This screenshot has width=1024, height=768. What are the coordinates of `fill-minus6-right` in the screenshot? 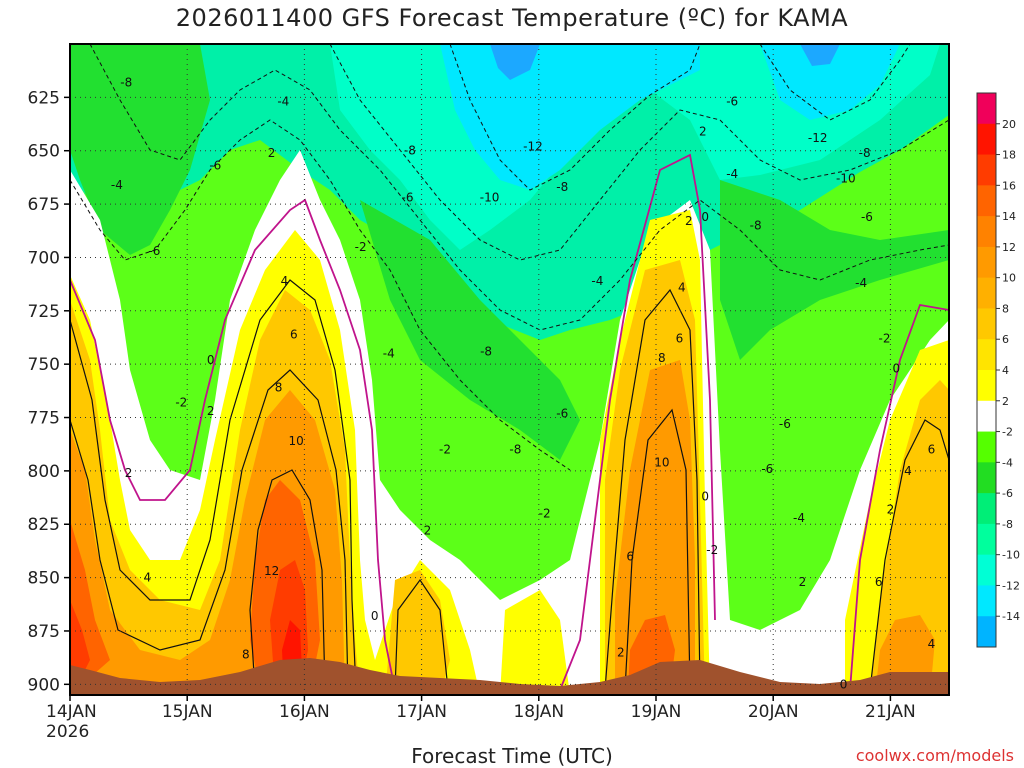 It's located at (834, 270).